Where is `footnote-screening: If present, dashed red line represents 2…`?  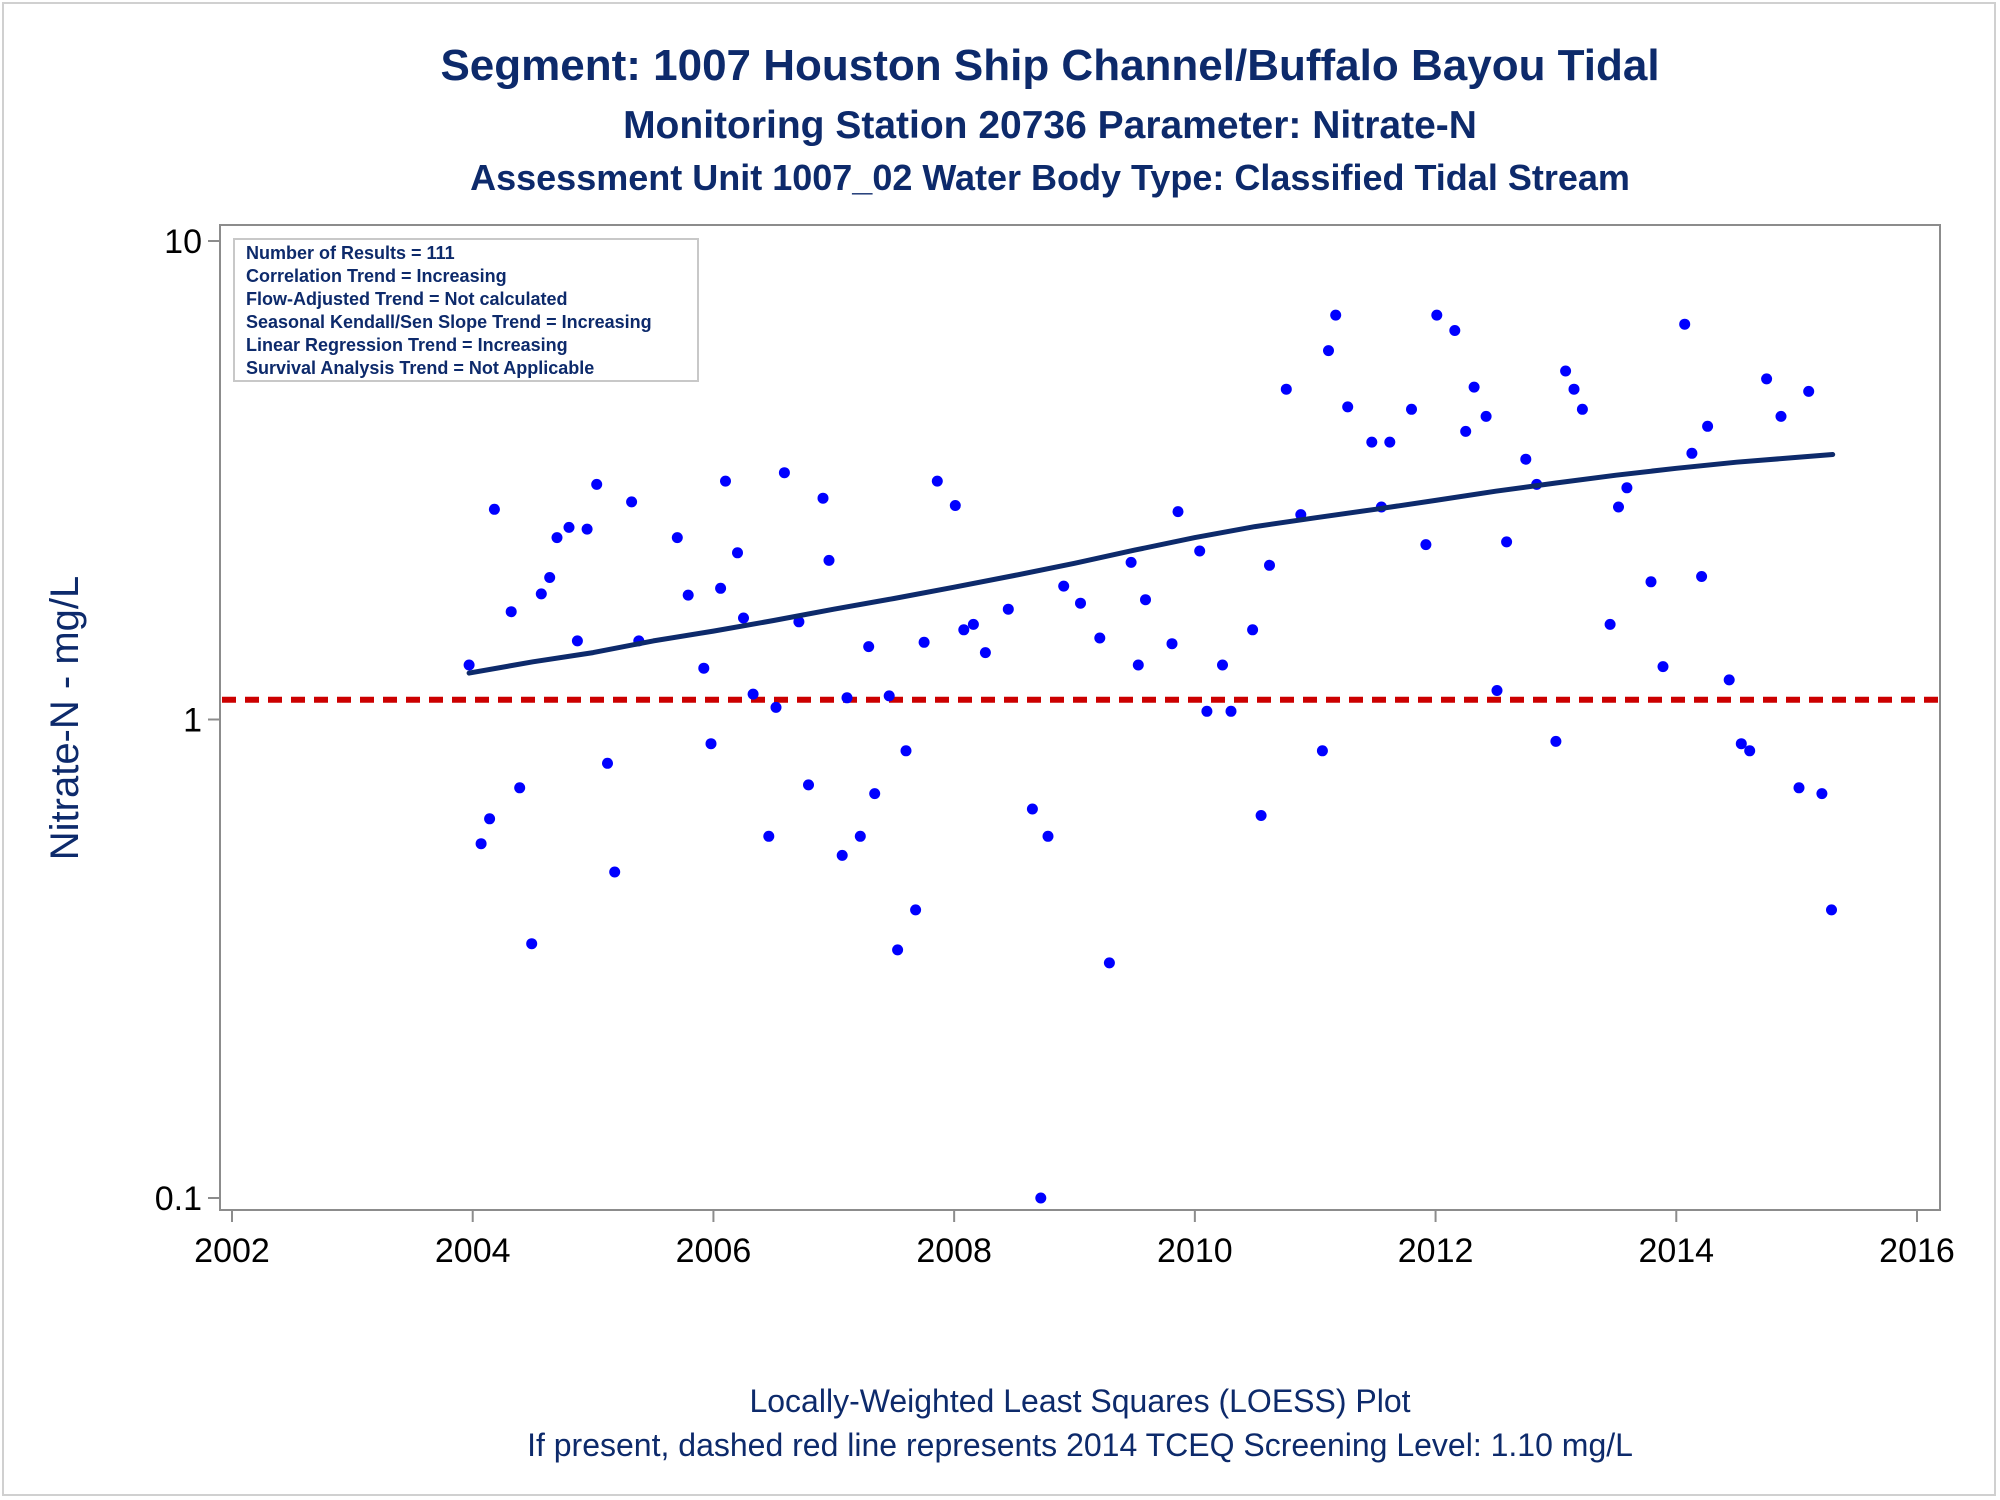
footnote-screening: If present, dashed red line represents 2… is located at coordinates (1080, 1445).